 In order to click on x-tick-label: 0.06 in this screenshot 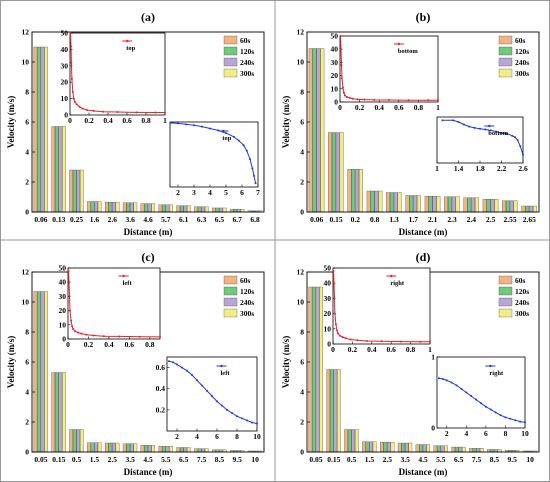, I will do `click(40, 219)`.